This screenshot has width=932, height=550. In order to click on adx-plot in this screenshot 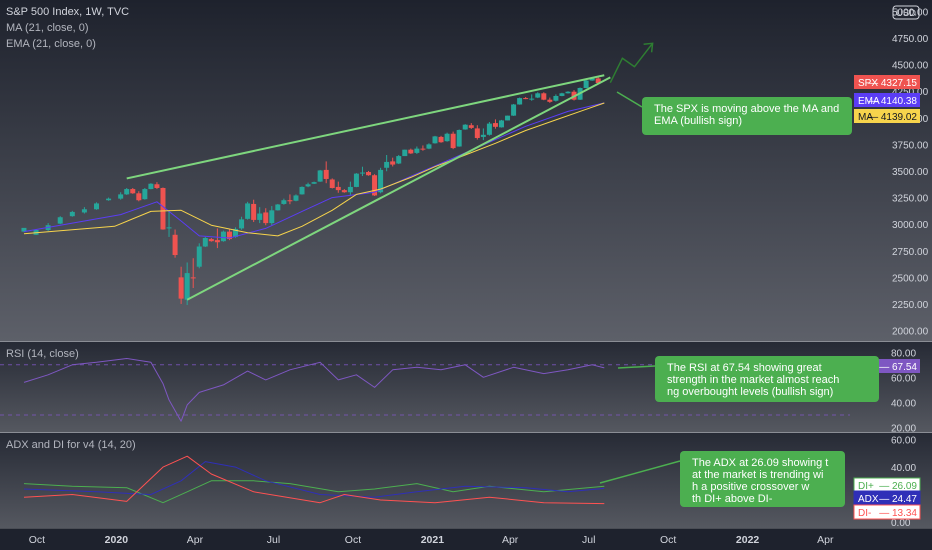, I will do `click(314, 480)`.